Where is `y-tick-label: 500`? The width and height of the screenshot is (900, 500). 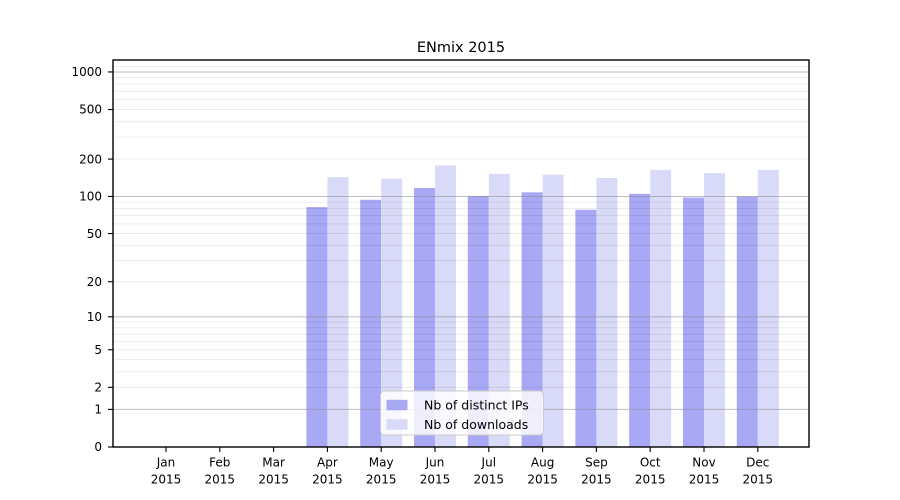
y-tick-label: 500 is located at coordinates (90, 110).